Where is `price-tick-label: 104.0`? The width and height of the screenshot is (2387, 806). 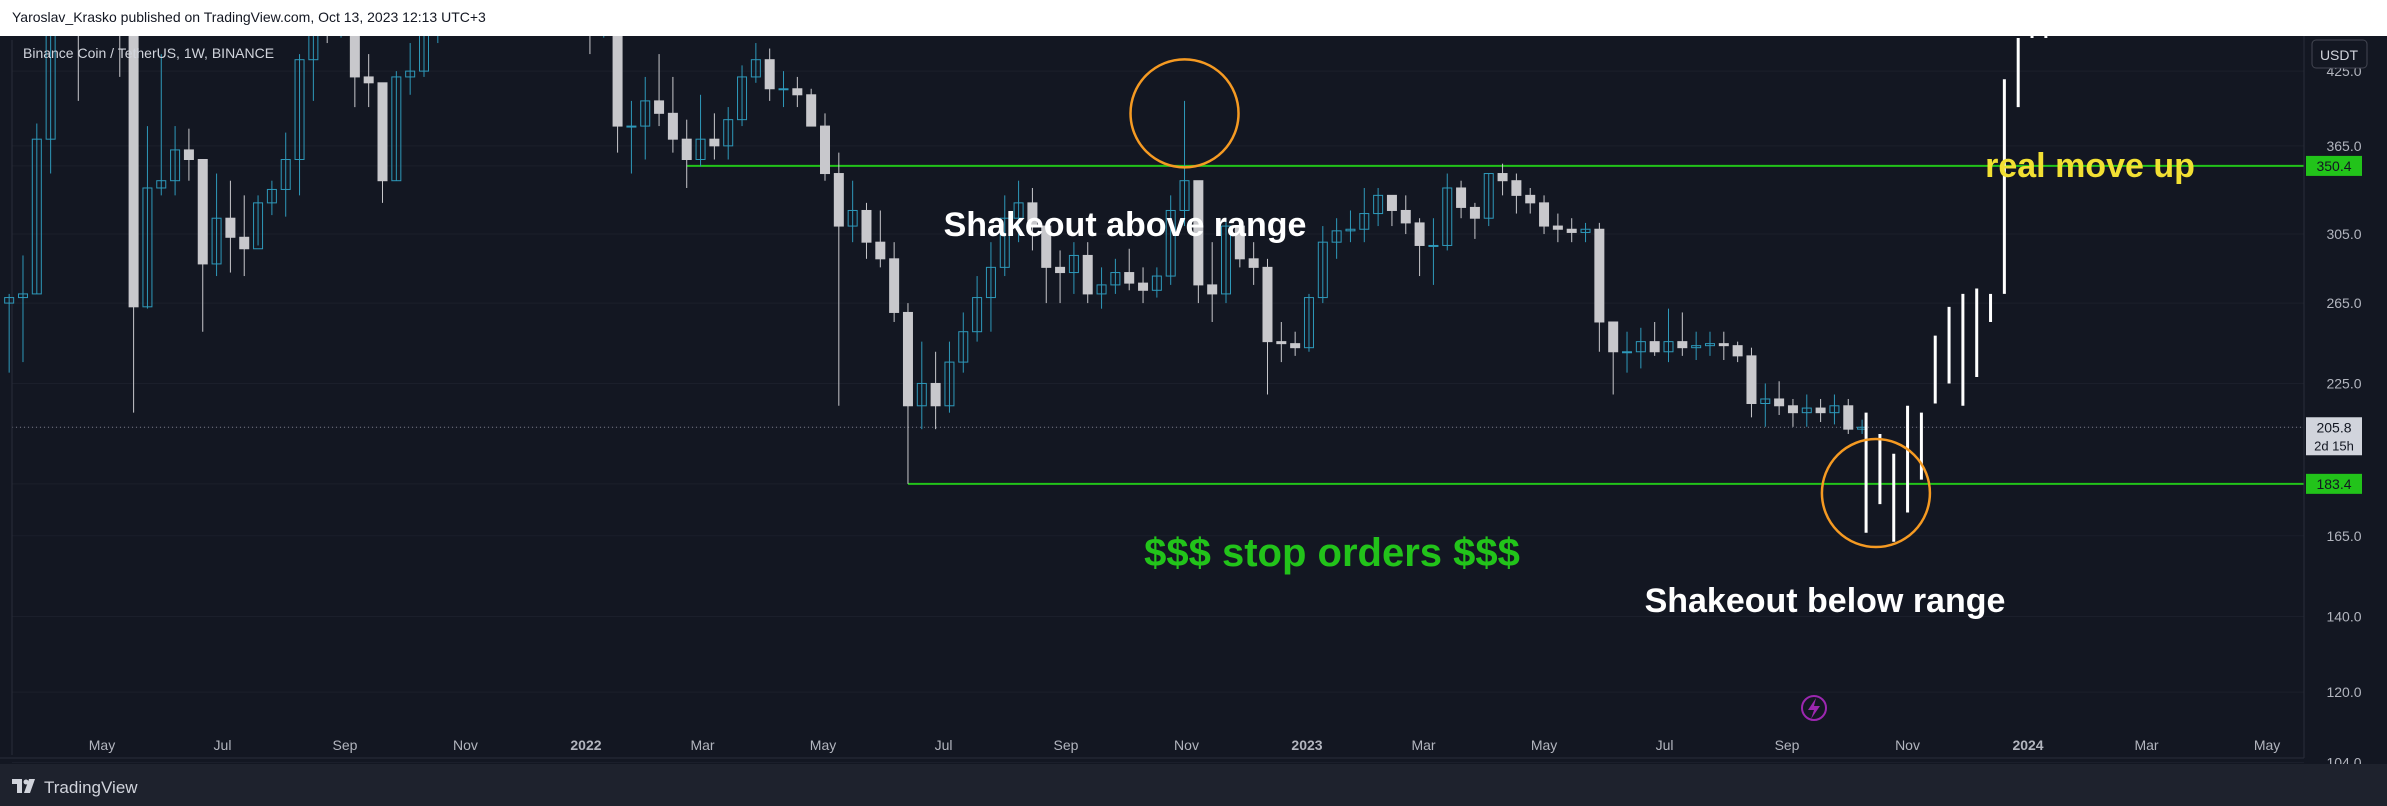 price-tick-label: 104.0 is located at coordinates (2343, 759).